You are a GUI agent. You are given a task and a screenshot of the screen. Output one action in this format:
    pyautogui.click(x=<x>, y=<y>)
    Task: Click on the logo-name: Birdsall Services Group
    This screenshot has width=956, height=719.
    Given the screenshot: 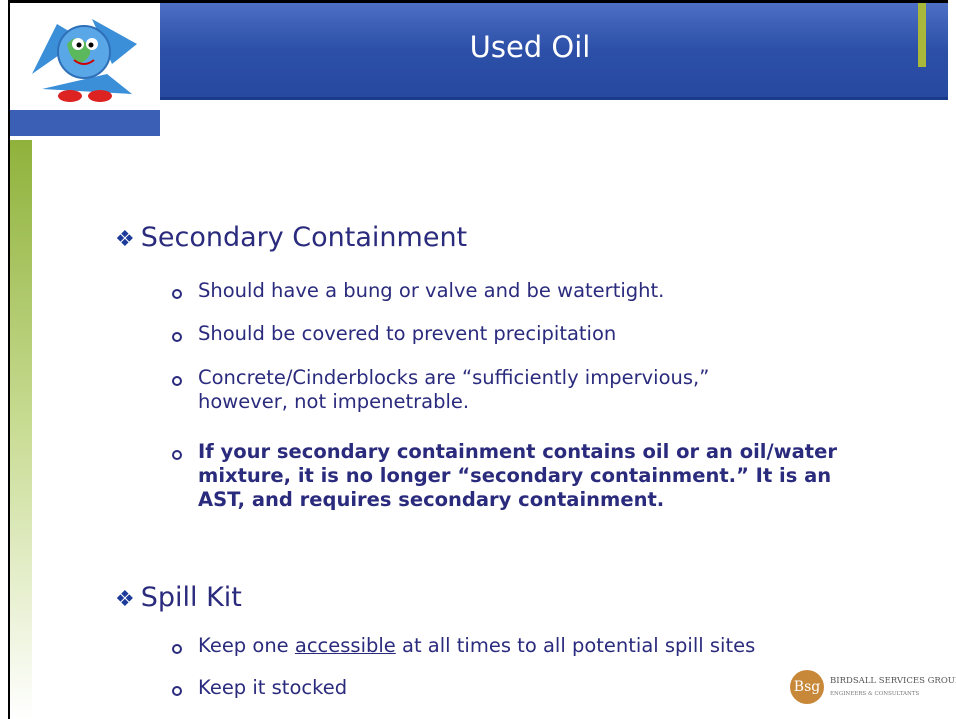 What is the action you would take?
    pyautogui.click(x=893, y=681)
    